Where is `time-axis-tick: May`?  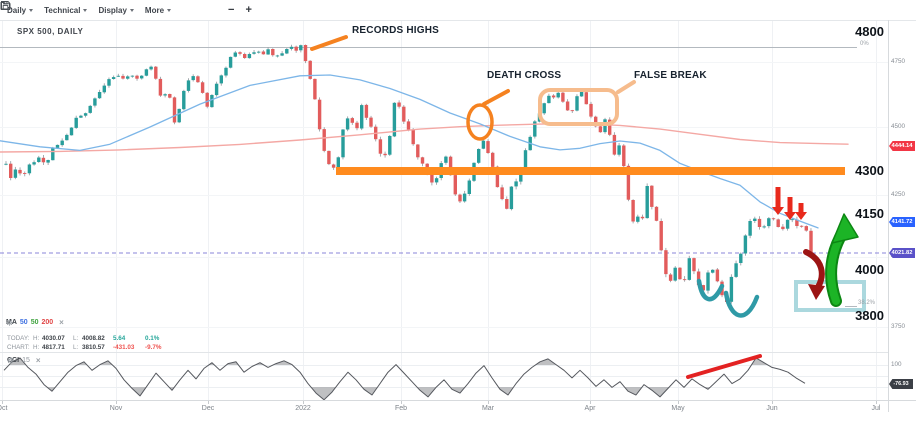
time-axis-tick: May is located at coordinates (678, 408).